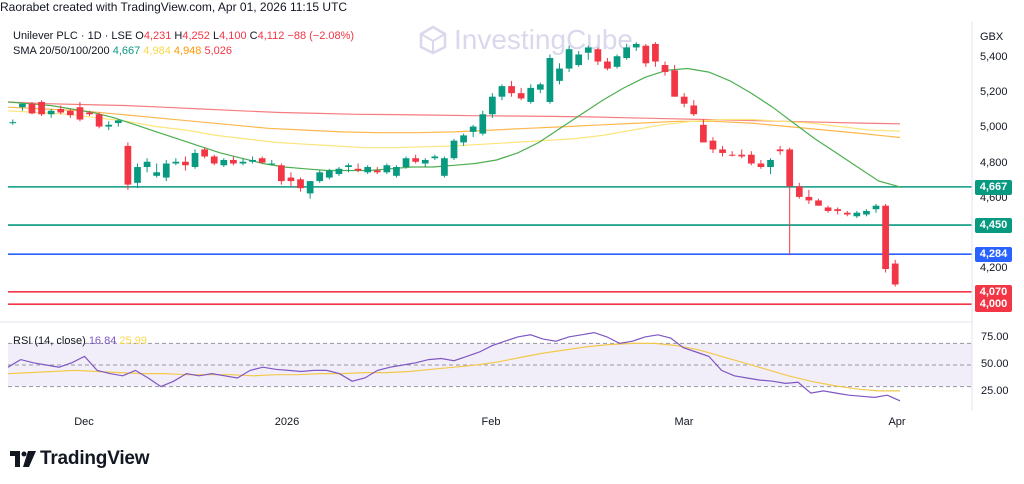  I want to click on ohlc-key: H, so click(177, 36).